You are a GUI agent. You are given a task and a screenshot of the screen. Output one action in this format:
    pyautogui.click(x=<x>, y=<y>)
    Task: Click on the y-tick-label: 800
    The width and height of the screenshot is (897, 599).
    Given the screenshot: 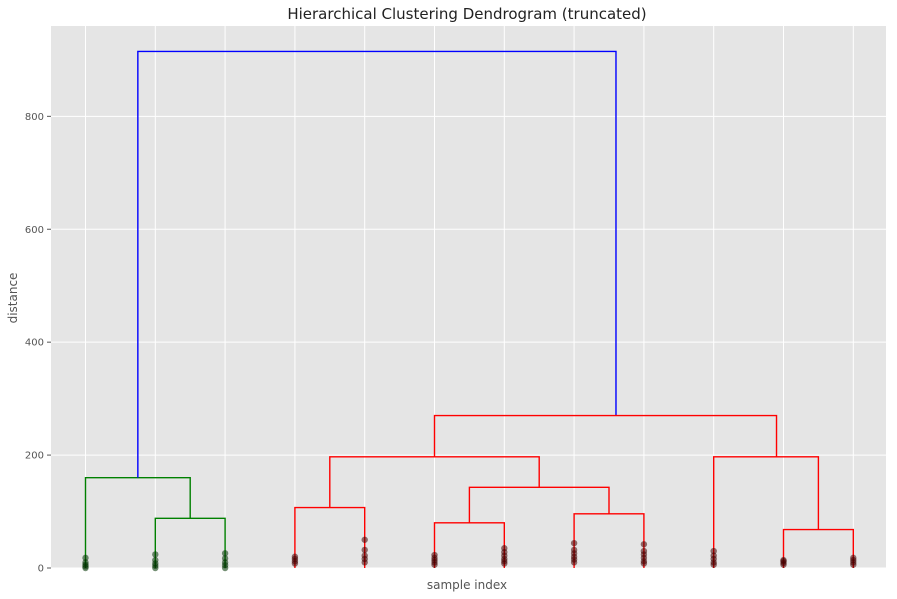 What is the action you would take?
    pyautogui.click(x=34, y=117)
    